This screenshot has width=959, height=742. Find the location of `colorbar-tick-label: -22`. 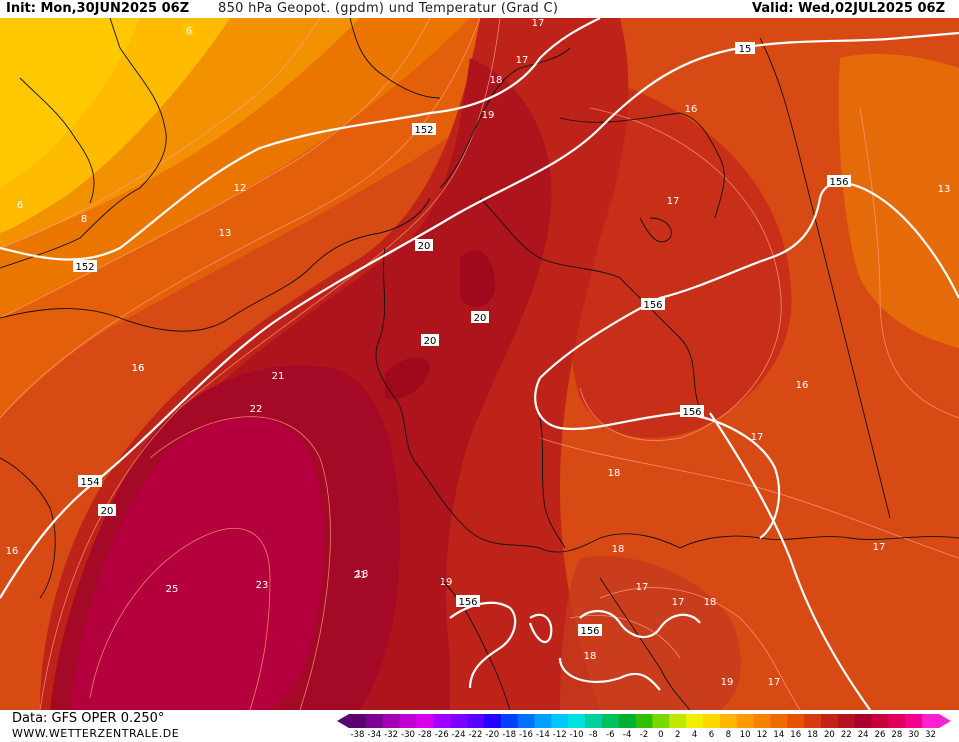

colorbar-tick-label: -22 is located at coordinates (475, 735).